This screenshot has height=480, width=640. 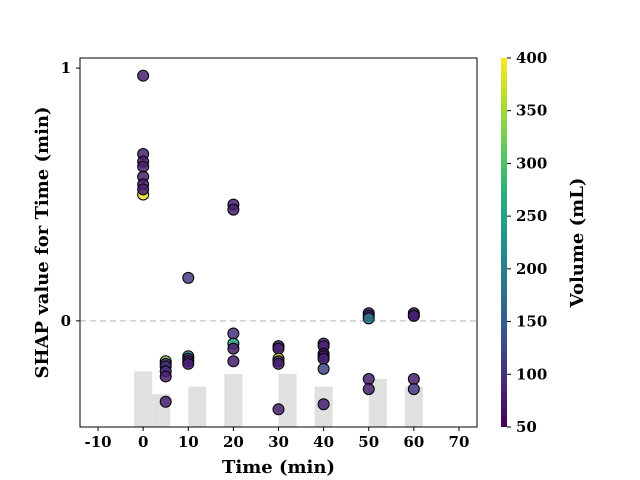 I want to click on colorbar-ticks: 50 100 150 200 250 300 350 400, so click(x=527, y=242).